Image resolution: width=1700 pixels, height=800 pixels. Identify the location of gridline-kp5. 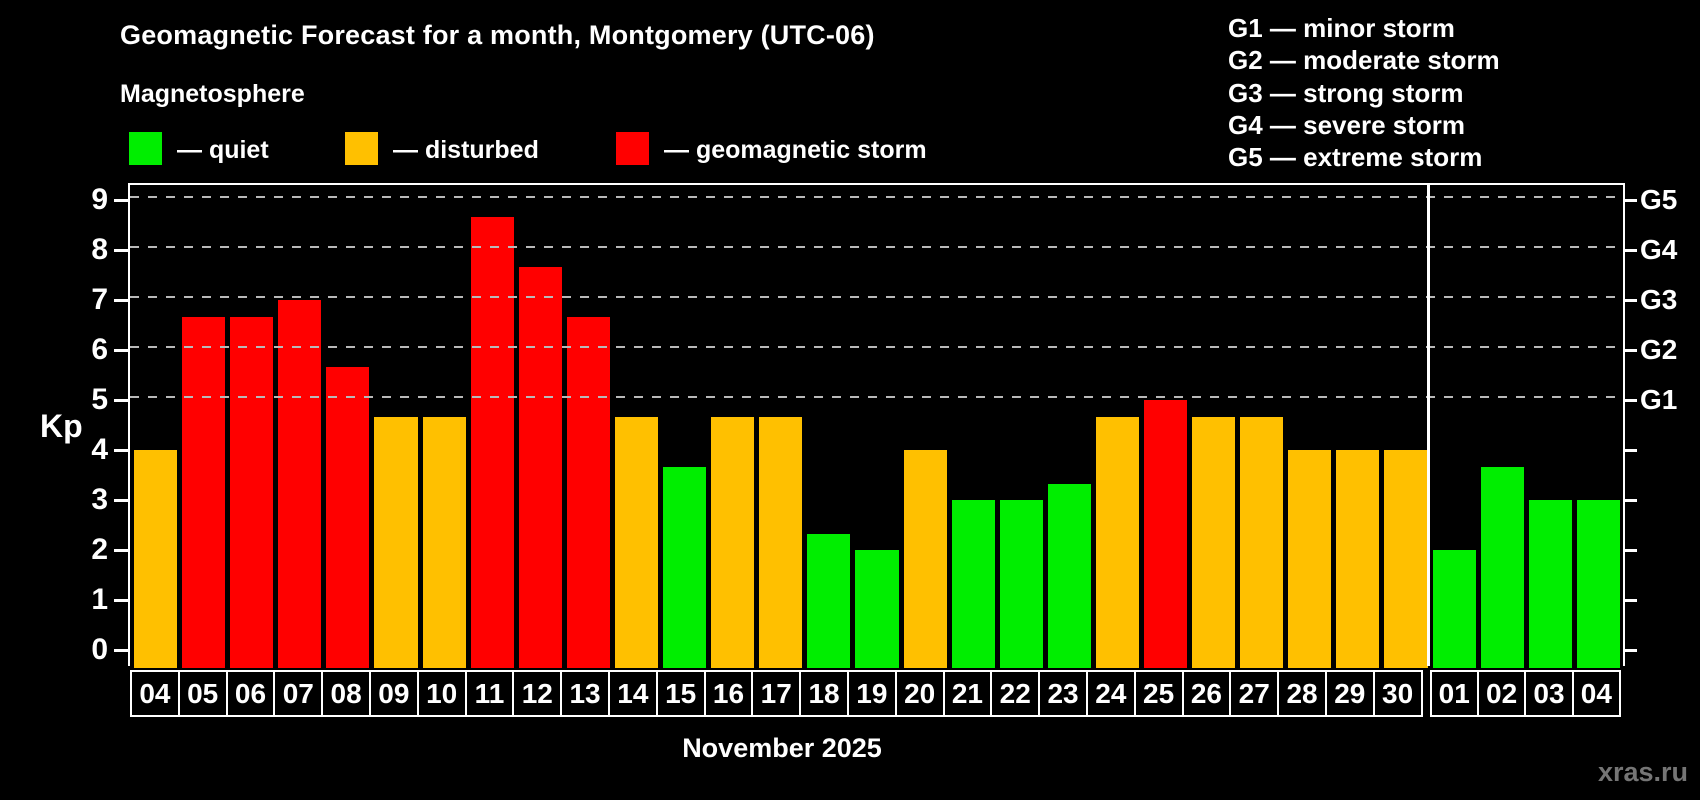
(876, 397).